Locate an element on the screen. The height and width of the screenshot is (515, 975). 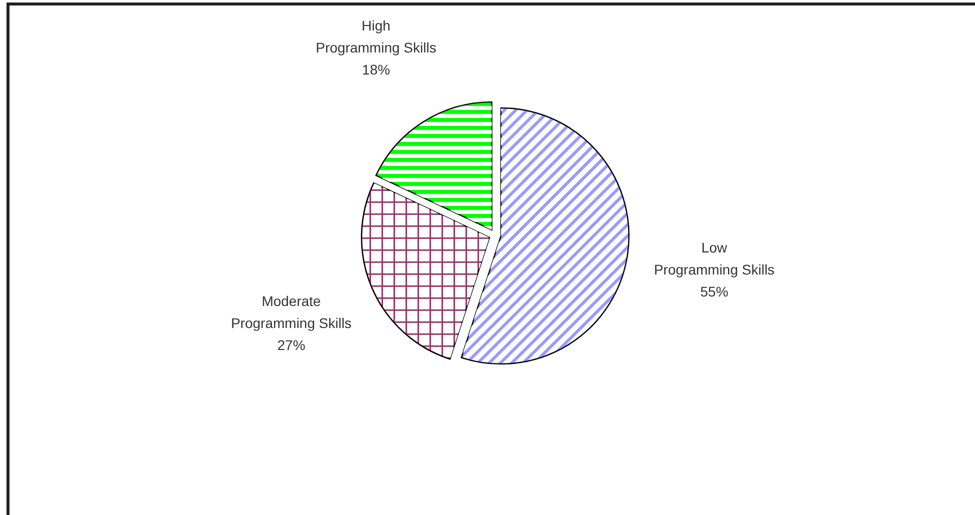
slice-label: Low Programming Skills is located at coordinates (714, 259).